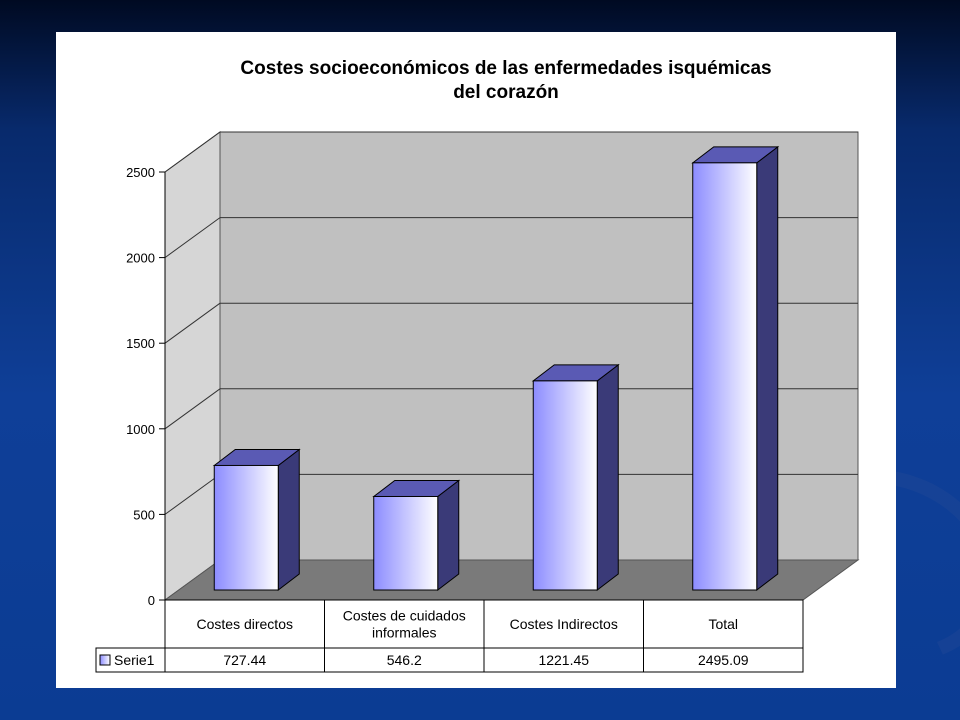 The width and height of the screenshot is (960, 720). Describe the element at coordinates (506, 92) in the screenshot. I see `chart-title-line-2: del corazón` at that location.